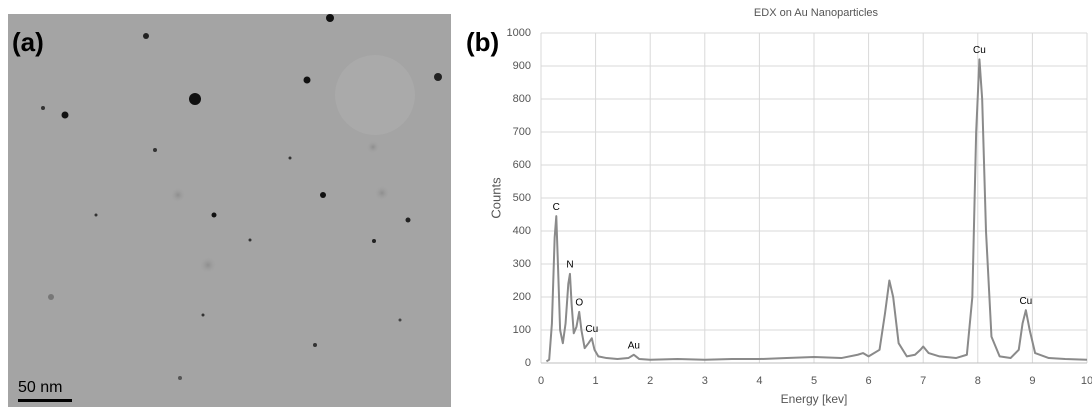 This screenshot has width=1092, height=414. What do you see at coordinates (522, 165) in the screenshot?
I see `y-tick-label: 600` at bounding box center [522, 165].